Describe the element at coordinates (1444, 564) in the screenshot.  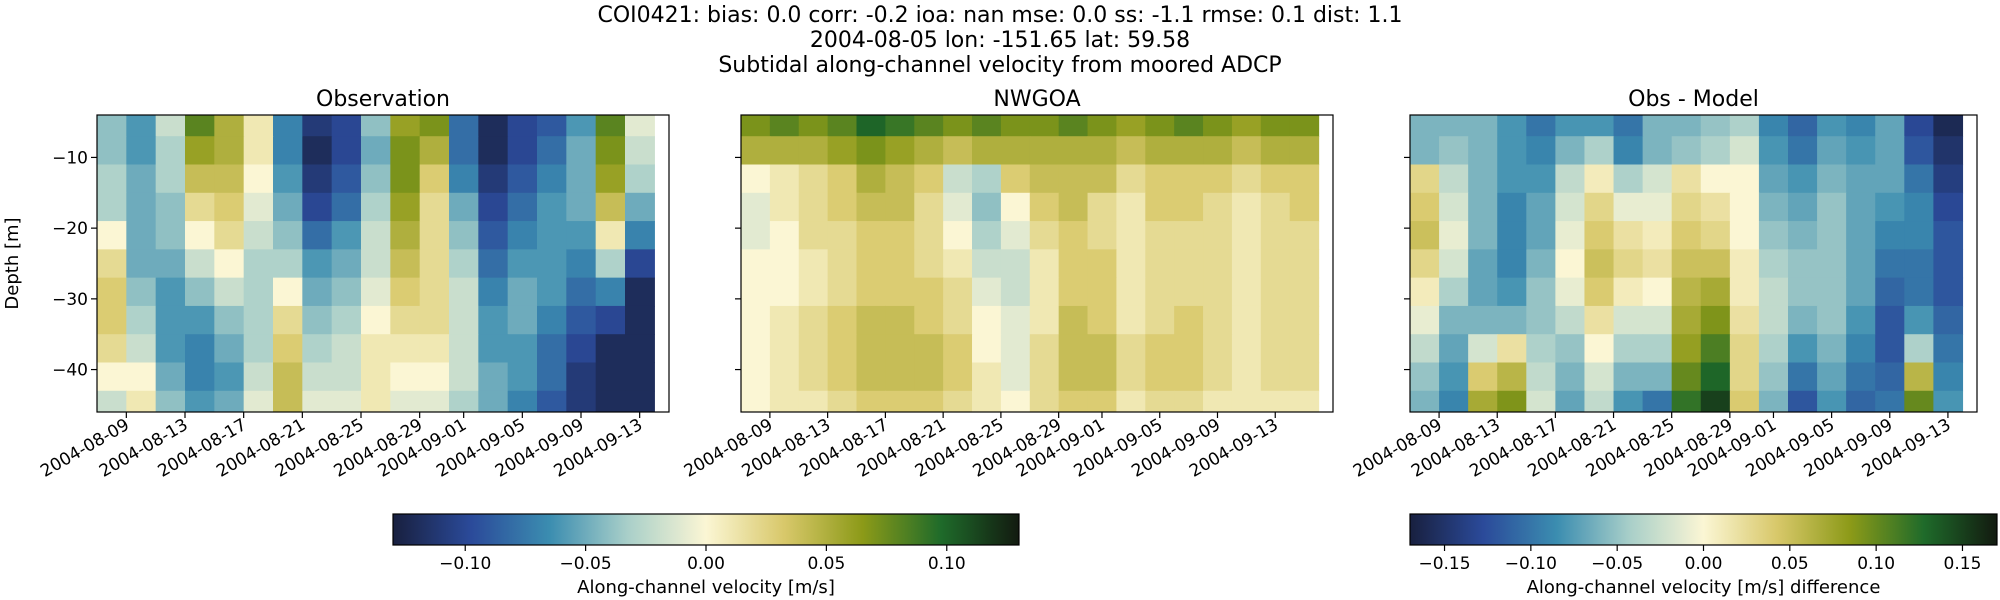
I see `colorbar-tick-label: −0.15` at that location.